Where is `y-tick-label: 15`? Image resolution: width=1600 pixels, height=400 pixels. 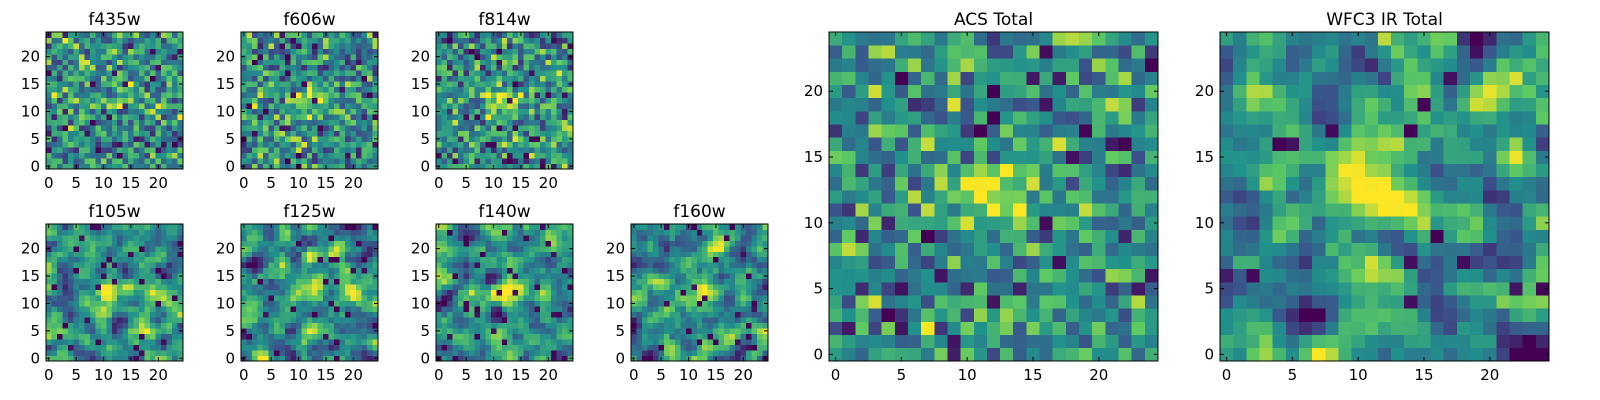 y-tick-label: 15 is located at coordinates (30, 276).